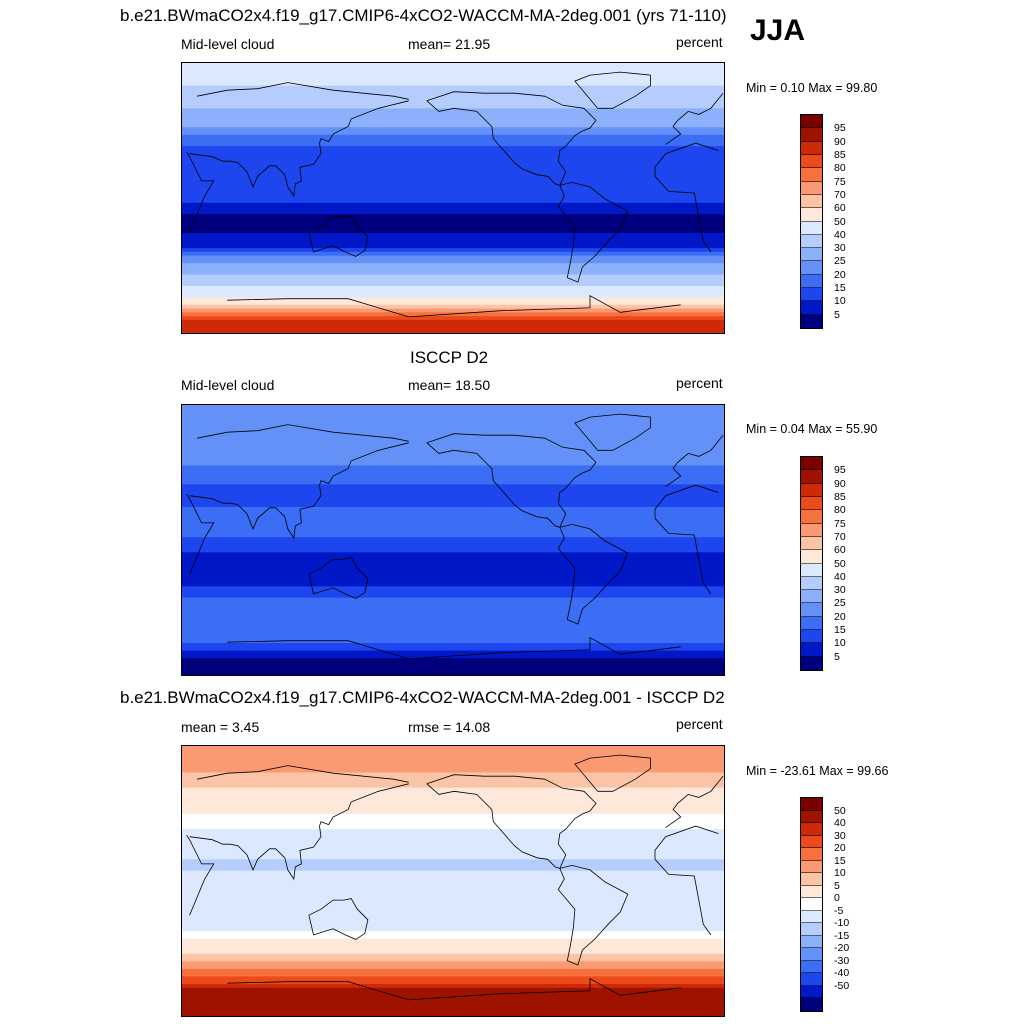  What do you see at coordinates (840, 603) in the screenshot?
I see `colorbar-tick-label: 25` at bounding box center [840, 603].